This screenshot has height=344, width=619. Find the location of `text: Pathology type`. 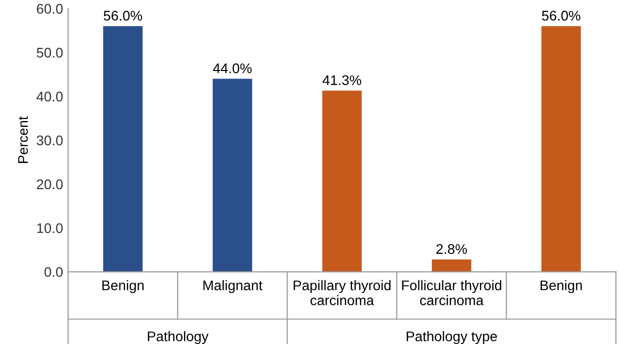

text: Pathology type is located at coordinates (451, 337).